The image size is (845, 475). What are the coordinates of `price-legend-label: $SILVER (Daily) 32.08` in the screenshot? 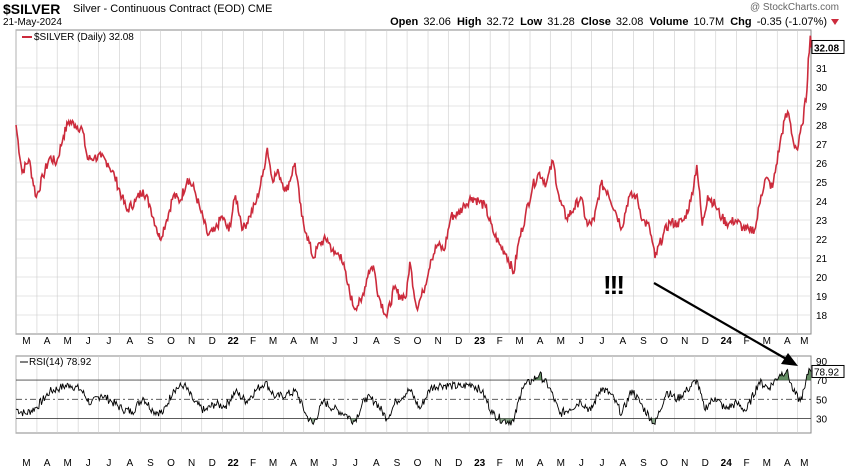 It's located at (84, 37).